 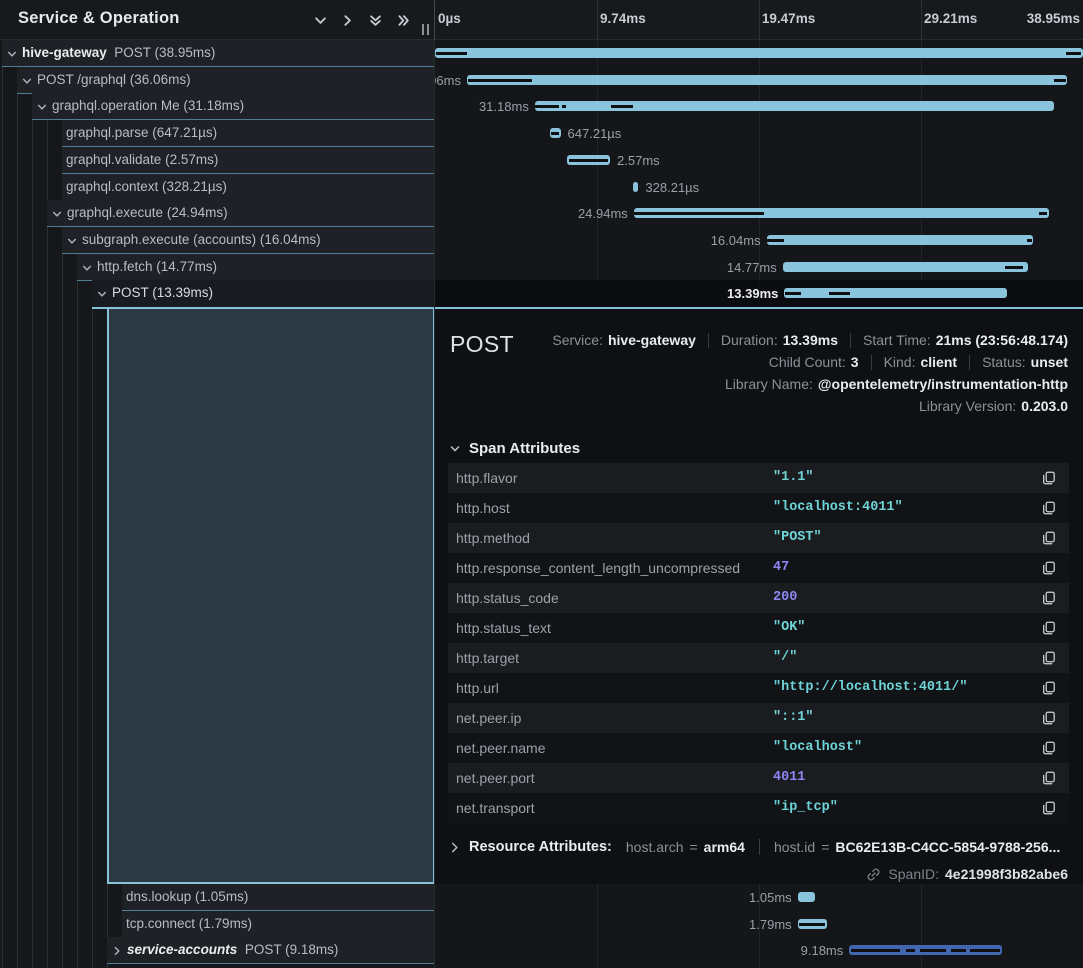 I want to click on timeline-row: 36.06ms, so click(x=759, y=80).